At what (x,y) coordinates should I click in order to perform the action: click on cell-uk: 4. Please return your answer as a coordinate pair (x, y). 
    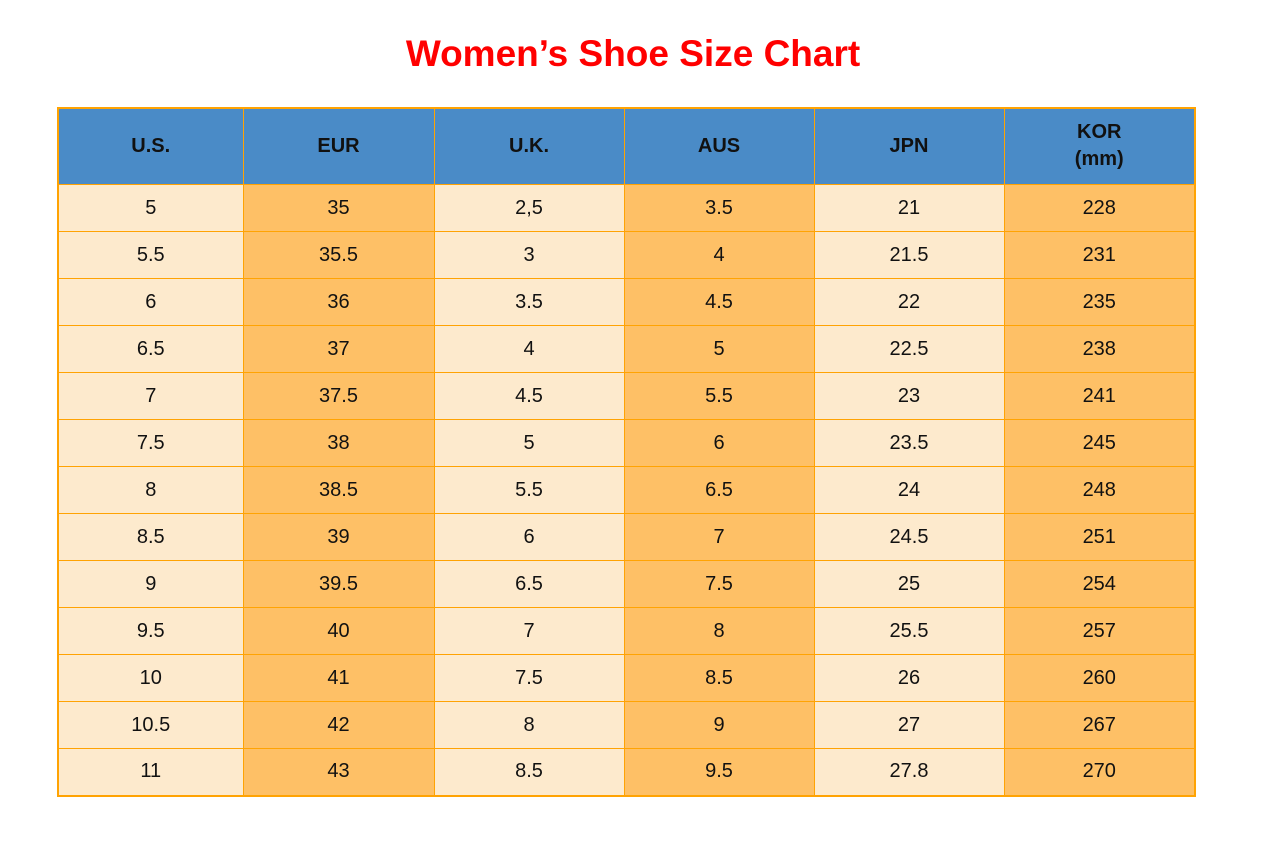
    Looking at the image, I should click on (529, 349).